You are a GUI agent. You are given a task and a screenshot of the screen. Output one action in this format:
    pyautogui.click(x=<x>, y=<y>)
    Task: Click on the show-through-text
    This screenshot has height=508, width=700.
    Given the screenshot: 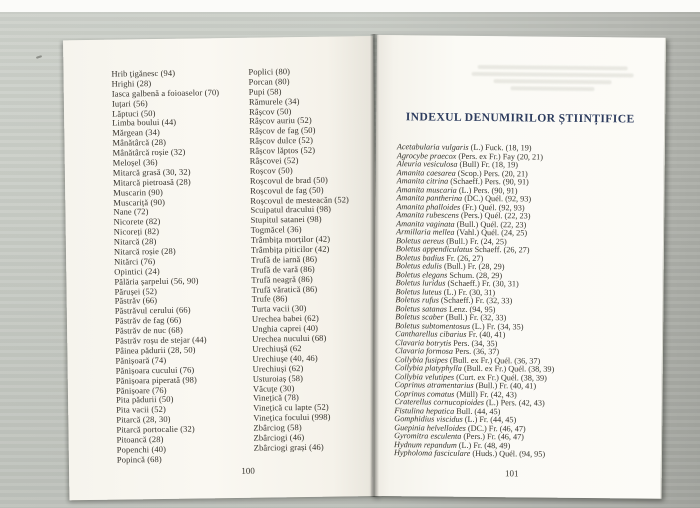 What is the action you would take?
    pyautogui.click(x=552, y=78)
    